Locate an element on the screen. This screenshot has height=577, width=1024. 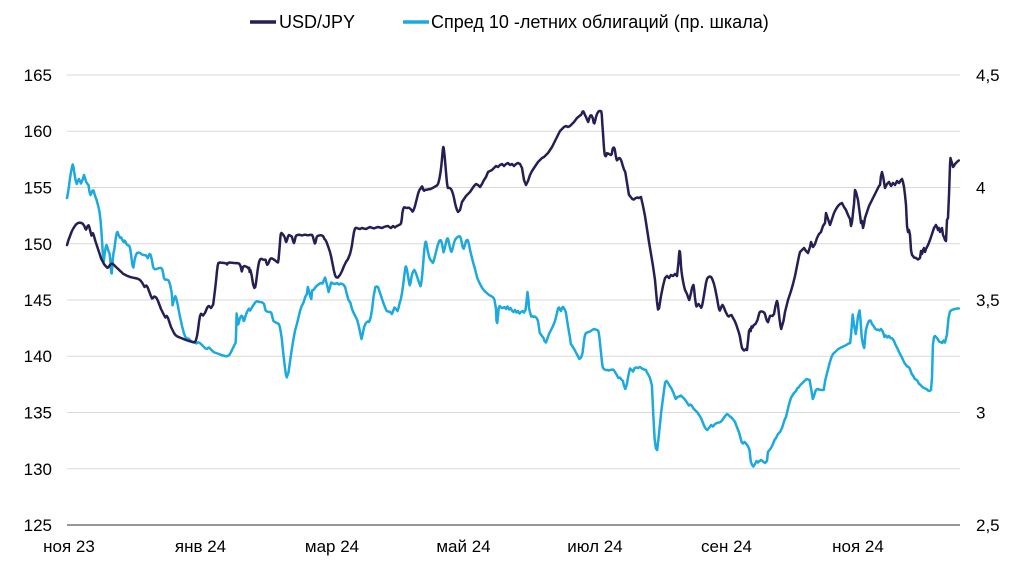
svg-text: 150 is located at coordinates (38, 244).